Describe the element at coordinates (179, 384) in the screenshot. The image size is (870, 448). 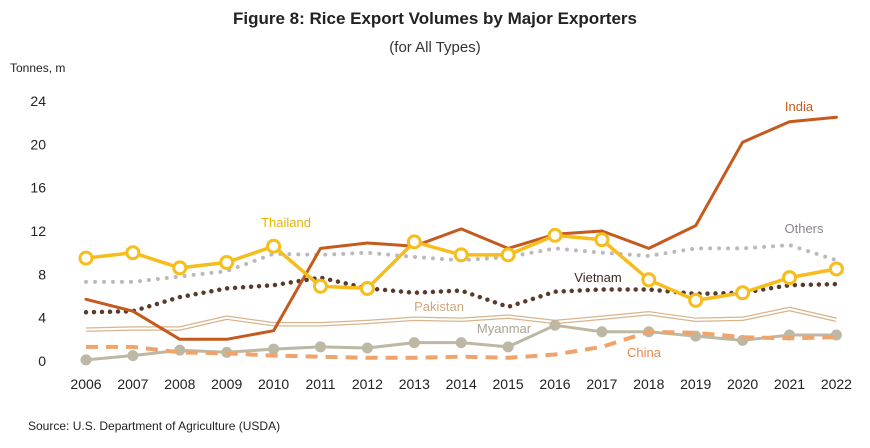
I see `x-tick-label: 2008` at that location.